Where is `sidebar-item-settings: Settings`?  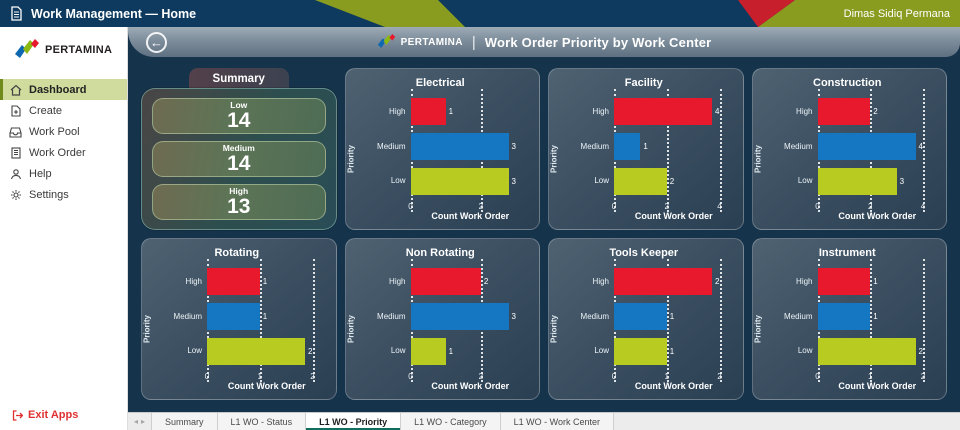 sidebar-item-settings: Settings is located at coordinates (63, 194).